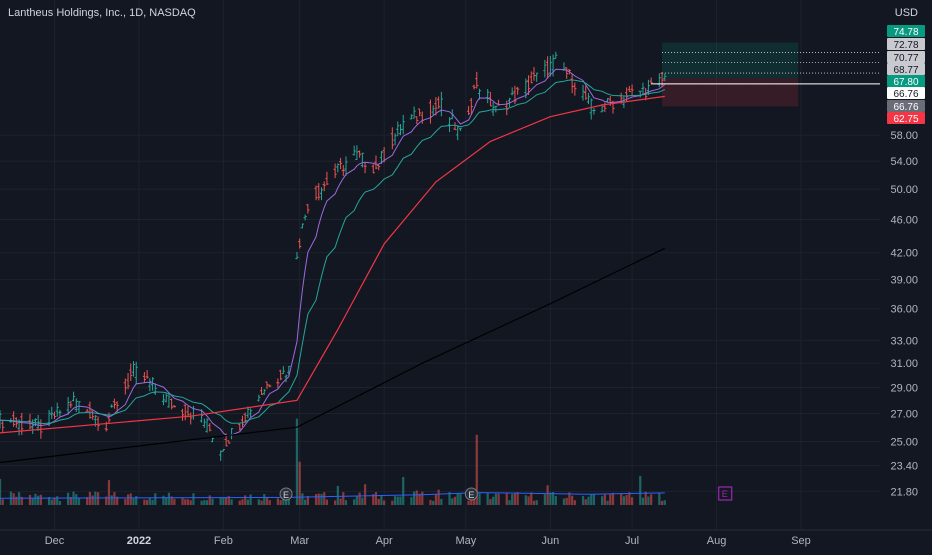 Image resolution: width=932 pixels, height=555 pixels. Describe the element at coordinates (725, 493) in the screenshot. I see `upcoming-earnings-marker` at that location.